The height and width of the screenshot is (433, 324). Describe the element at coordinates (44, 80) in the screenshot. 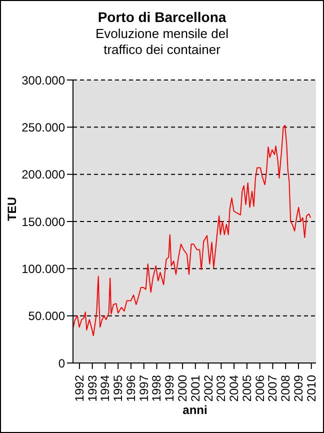

I see `y-tick-label: 300.000` at that location.